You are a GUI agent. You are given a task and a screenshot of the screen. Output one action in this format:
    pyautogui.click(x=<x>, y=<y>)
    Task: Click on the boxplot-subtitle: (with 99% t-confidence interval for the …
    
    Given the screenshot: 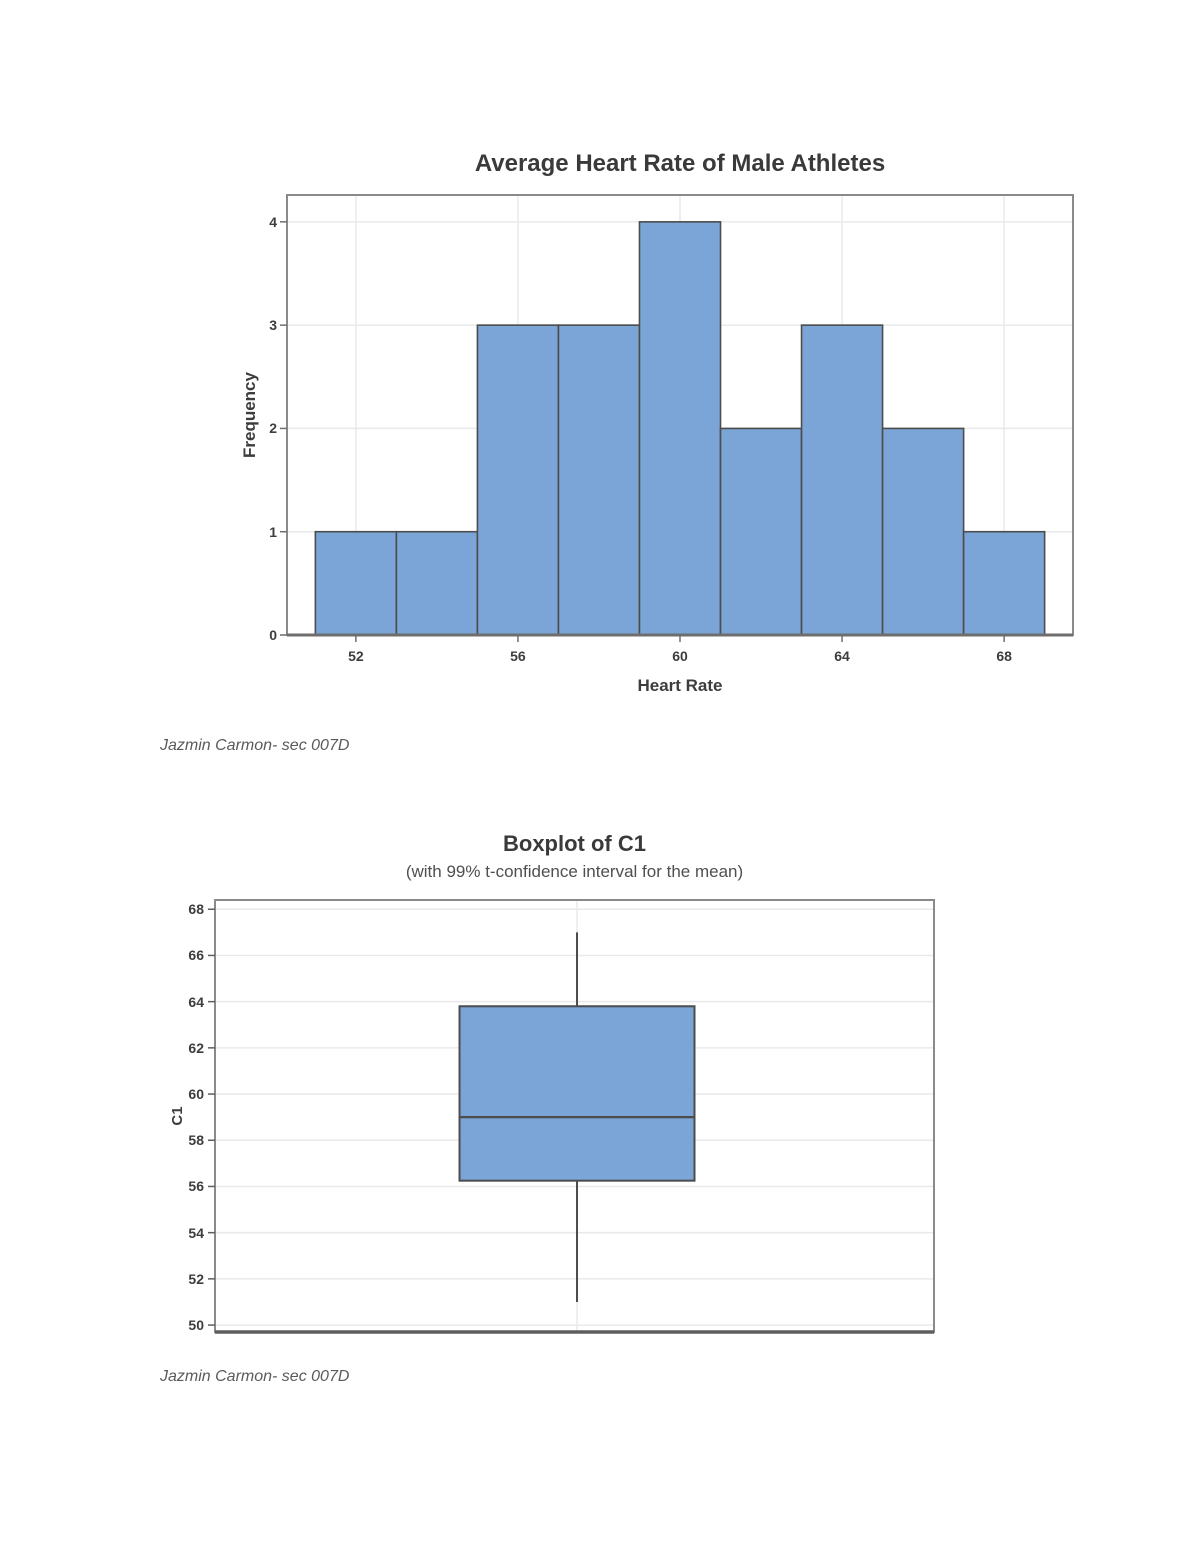 What is the action you would take?
    pyautogui.click(x=574, y=871)
    